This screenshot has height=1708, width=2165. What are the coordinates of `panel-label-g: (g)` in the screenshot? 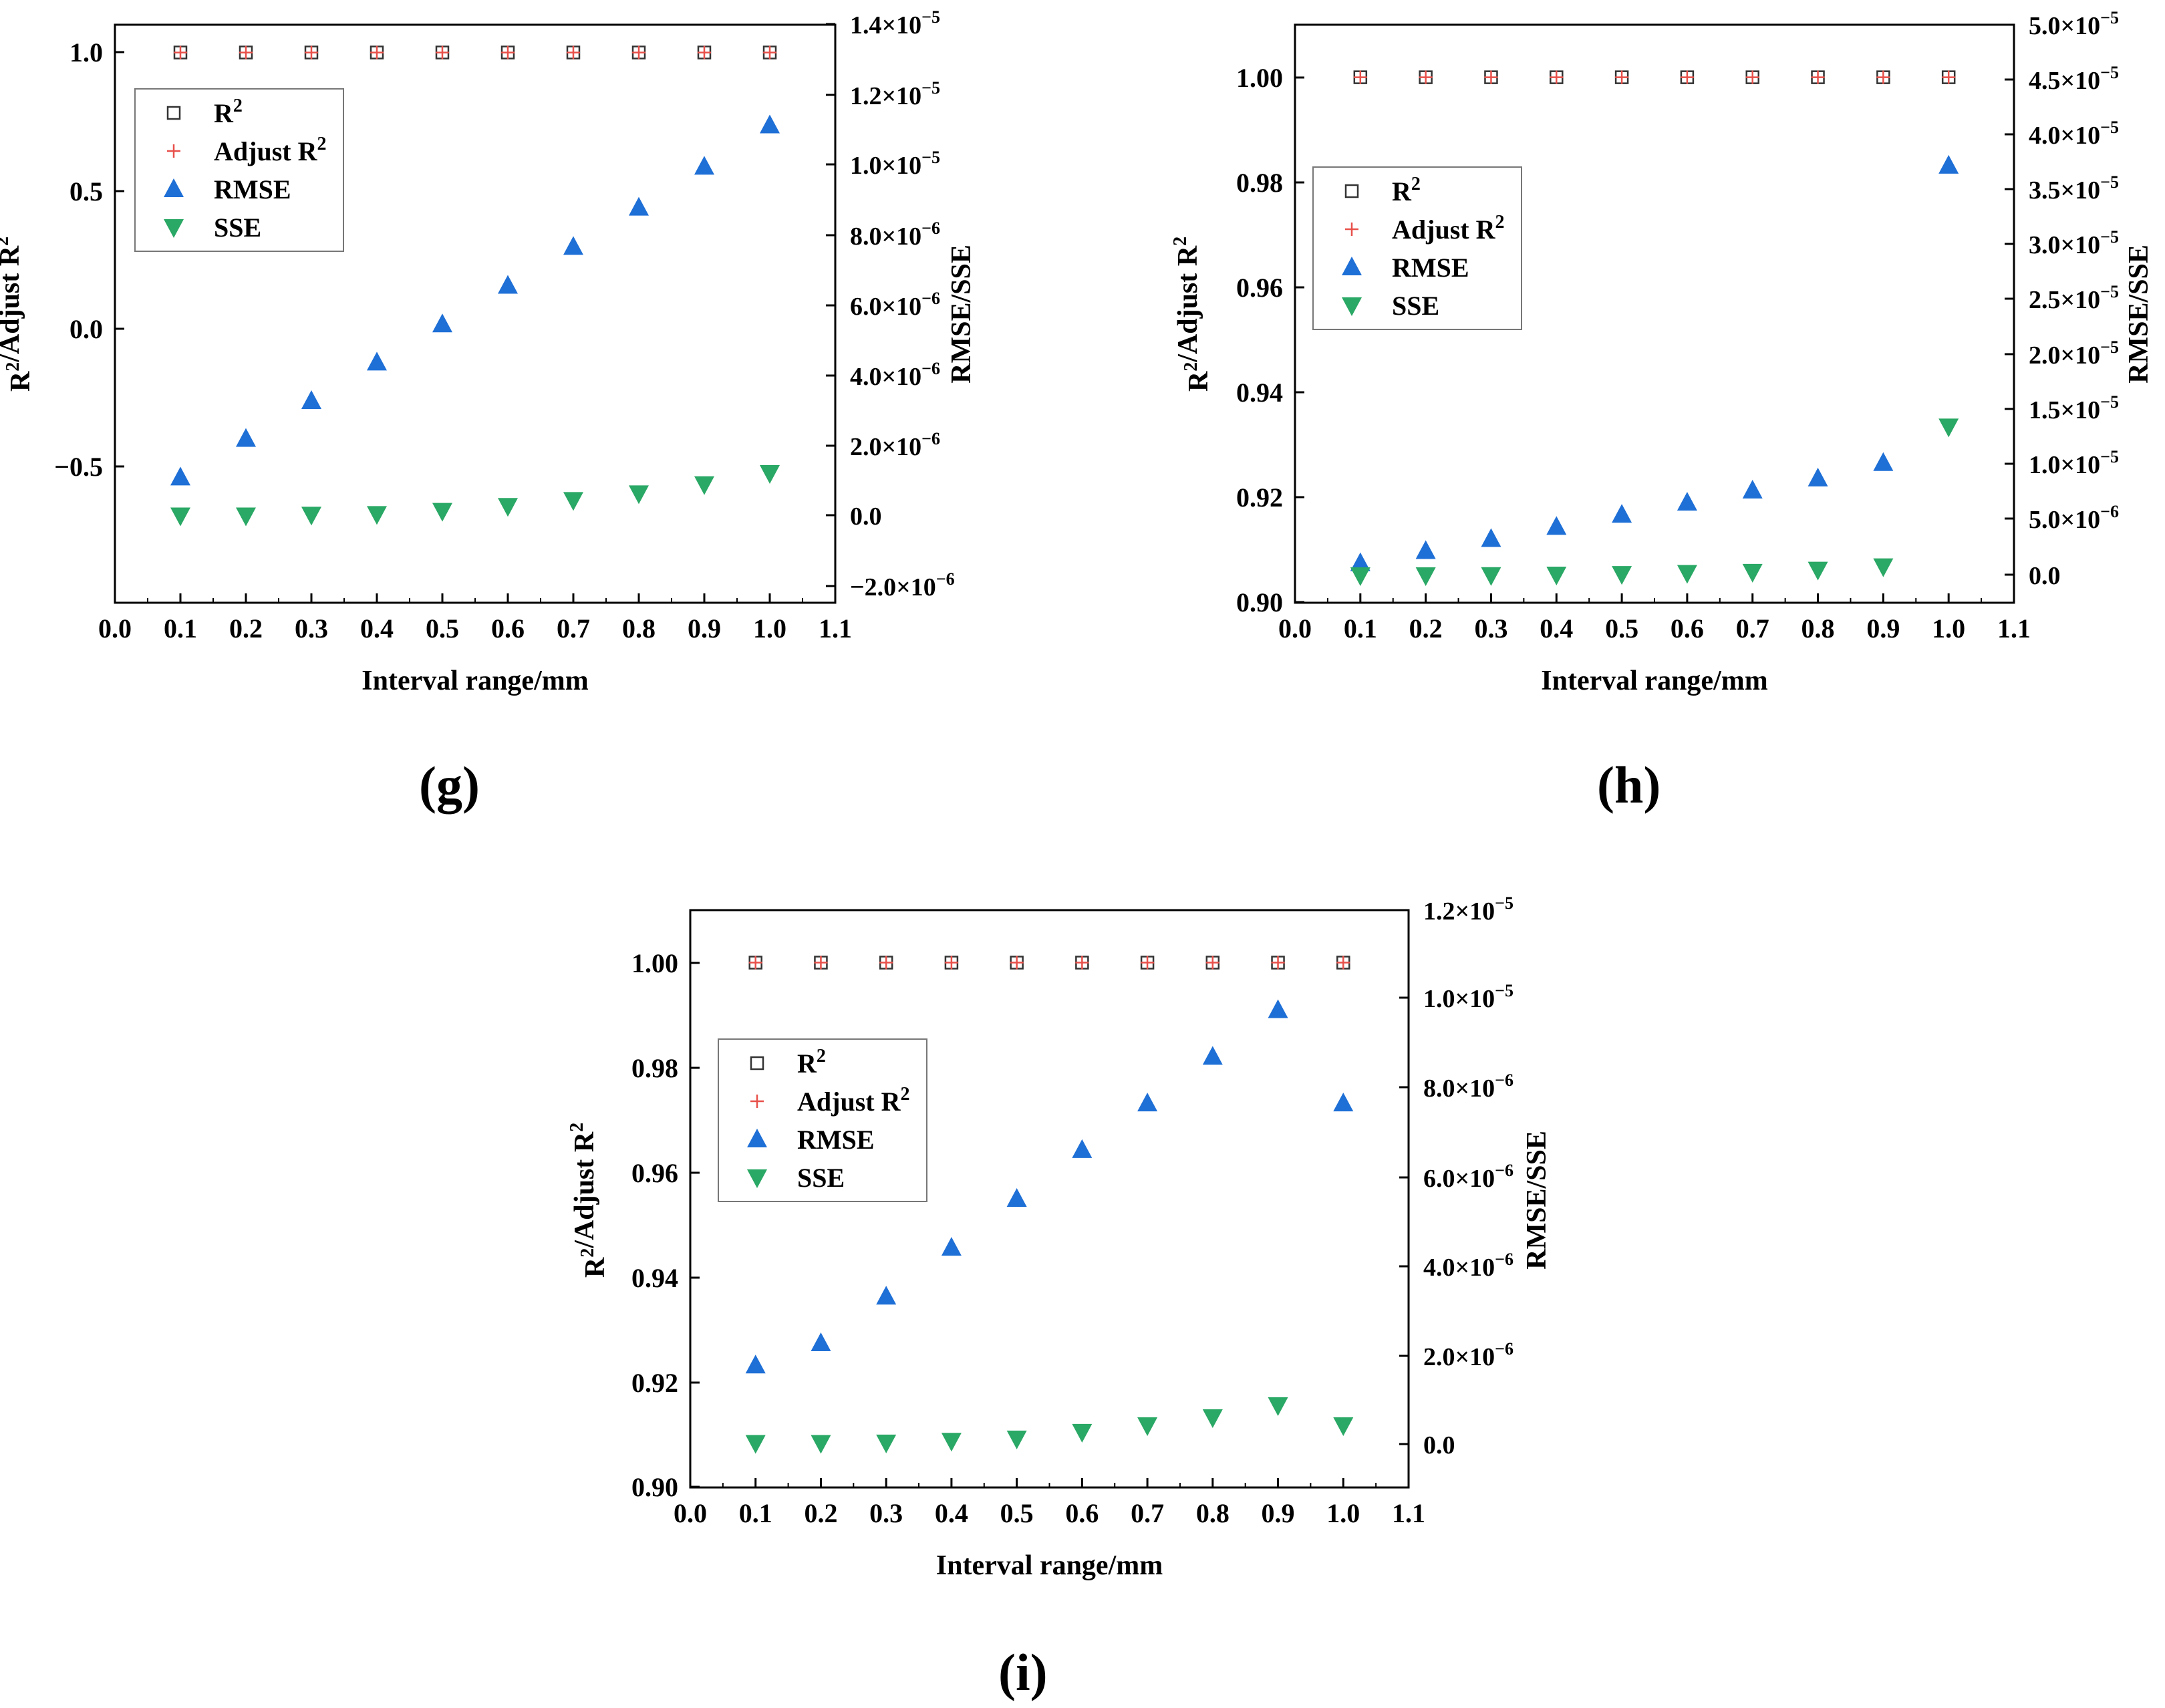 It's located at (449, 785).